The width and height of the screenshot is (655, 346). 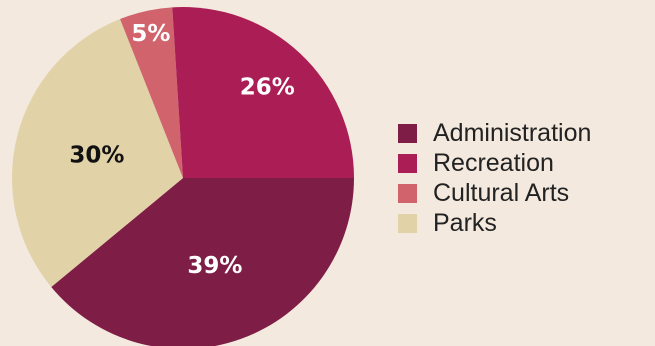 I want to click on pie-label-cultural-arts: 5%, so click(x=150, y=34).